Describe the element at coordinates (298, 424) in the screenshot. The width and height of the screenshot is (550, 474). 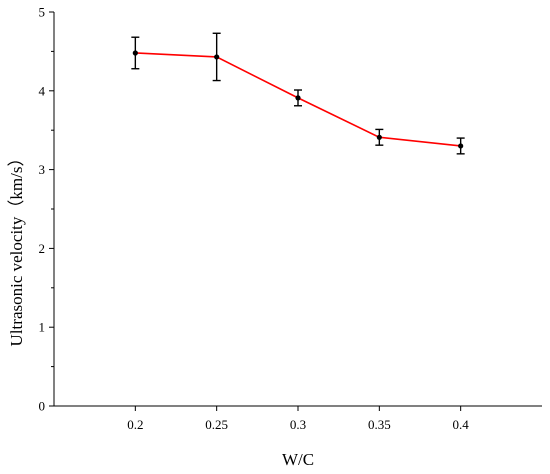
I see `x-tick-label: 0.3` at that location.